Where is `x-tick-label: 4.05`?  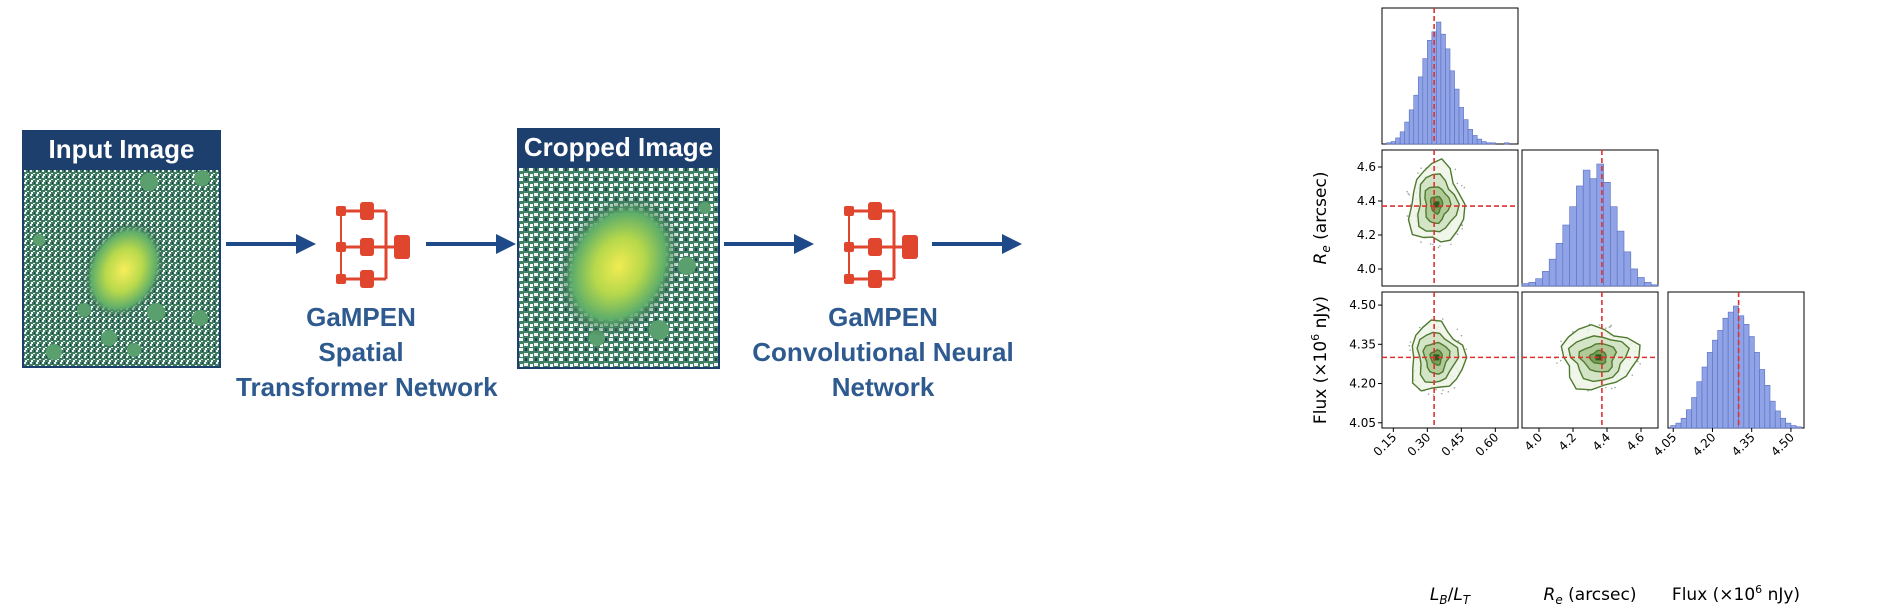
x-tick-label: 4.05 is located at coordinates (1665, 444).